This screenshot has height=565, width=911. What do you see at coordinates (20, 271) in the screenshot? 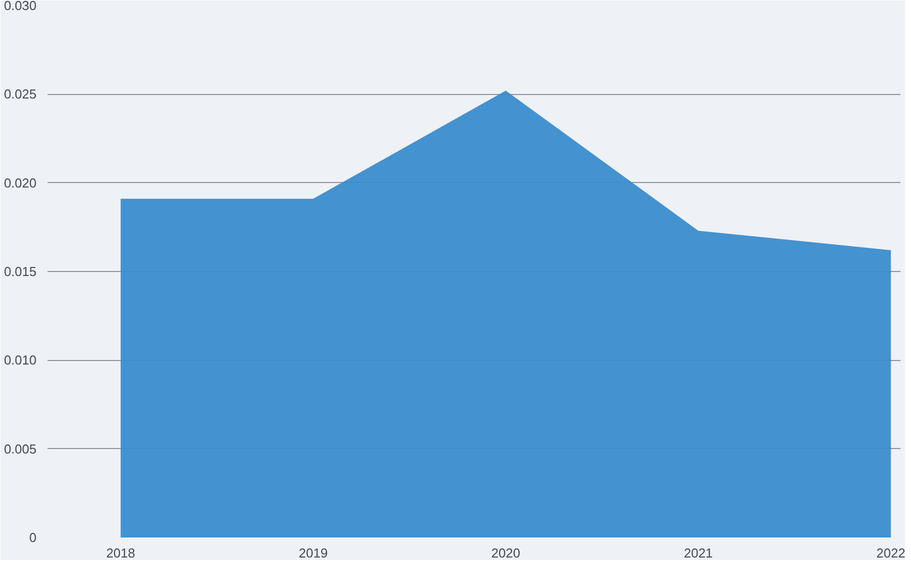
I see `y-tick-label: 0.015` at bounding box center [20, 271].